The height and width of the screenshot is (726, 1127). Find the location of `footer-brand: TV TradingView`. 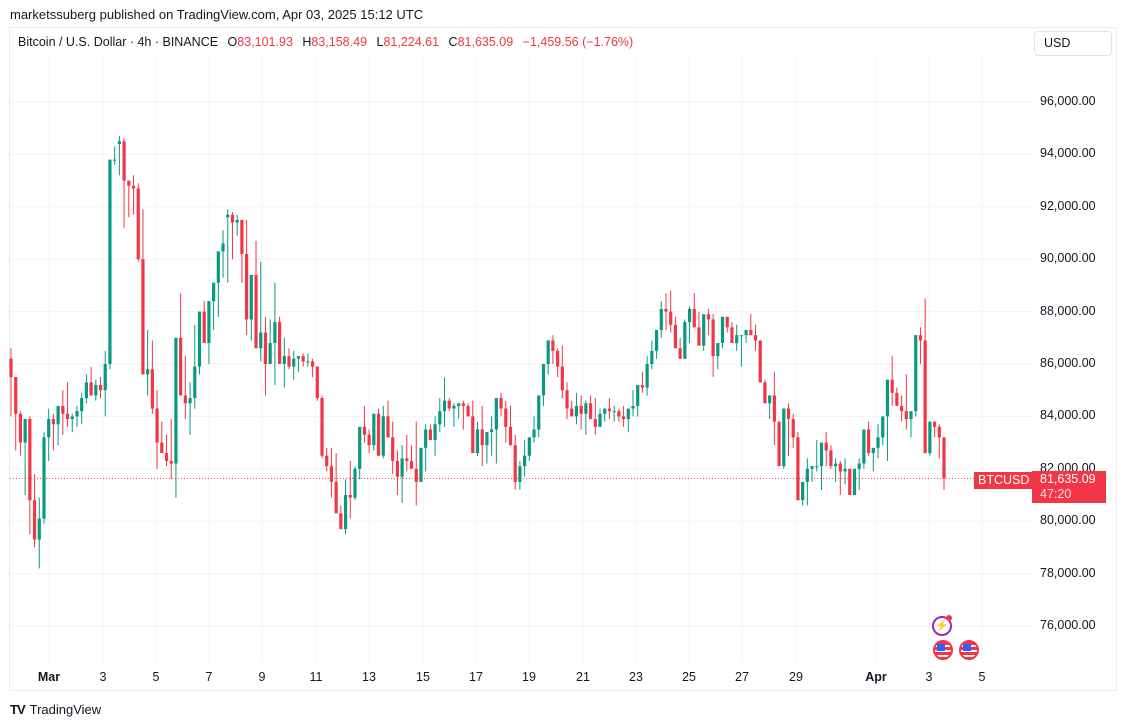

footer-brand: TV TradingView is located at coordinates (55, 709).